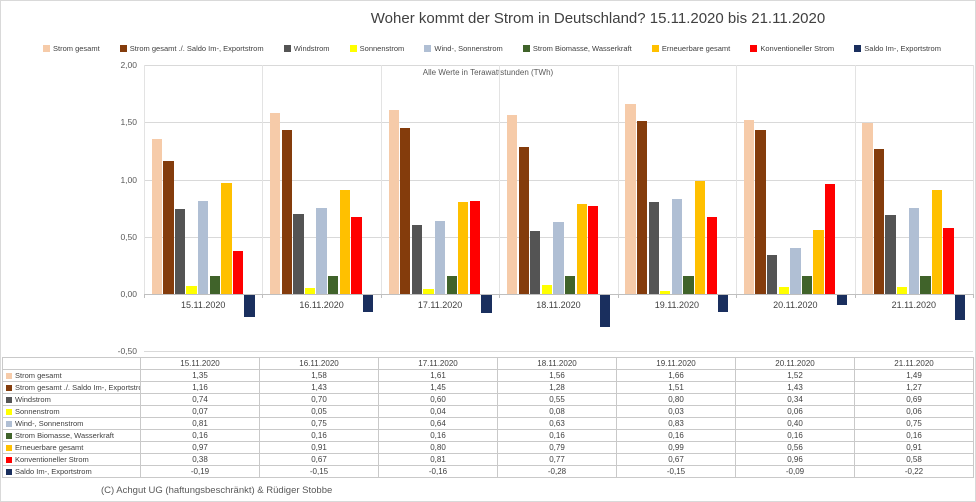  Describe the element at coordinates (512, 204) in the screenshot. I see `chart-bar-s0-c3` at that location.